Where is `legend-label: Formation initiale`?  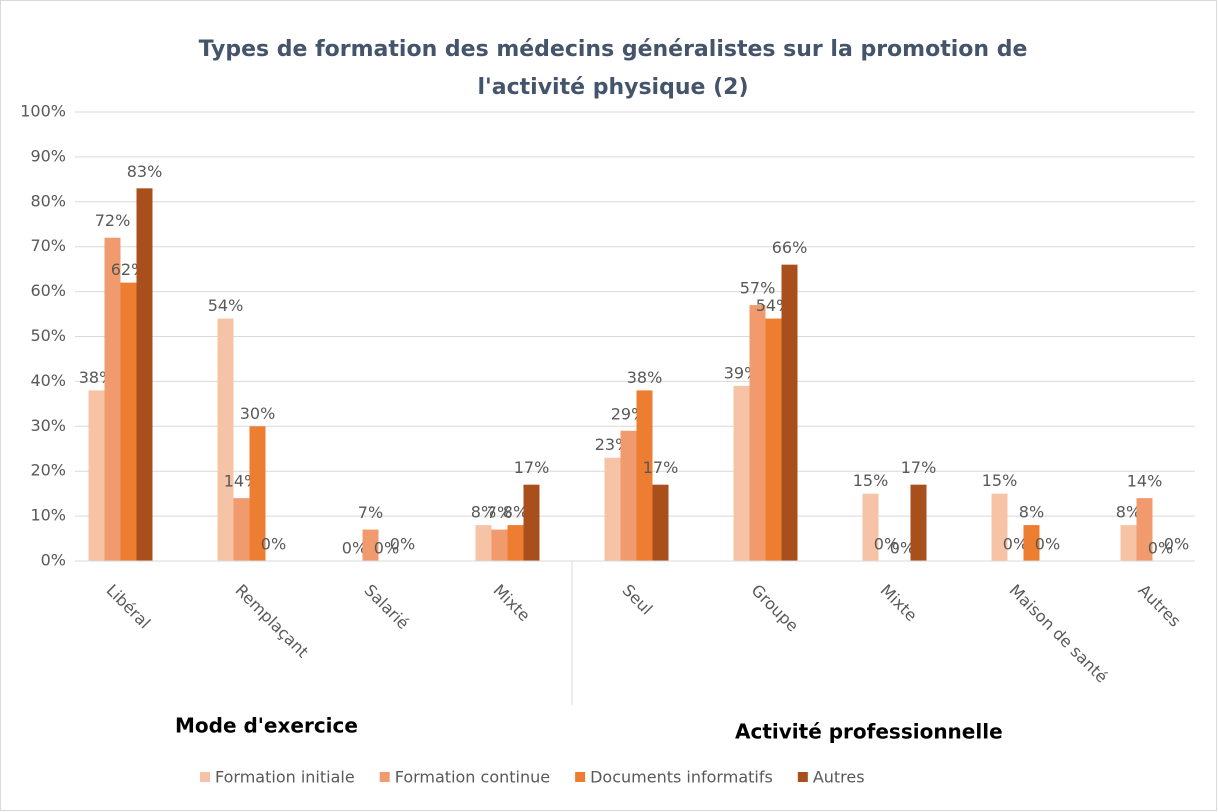
legend-label: Formation initiale is located at coordinates (285, 777).